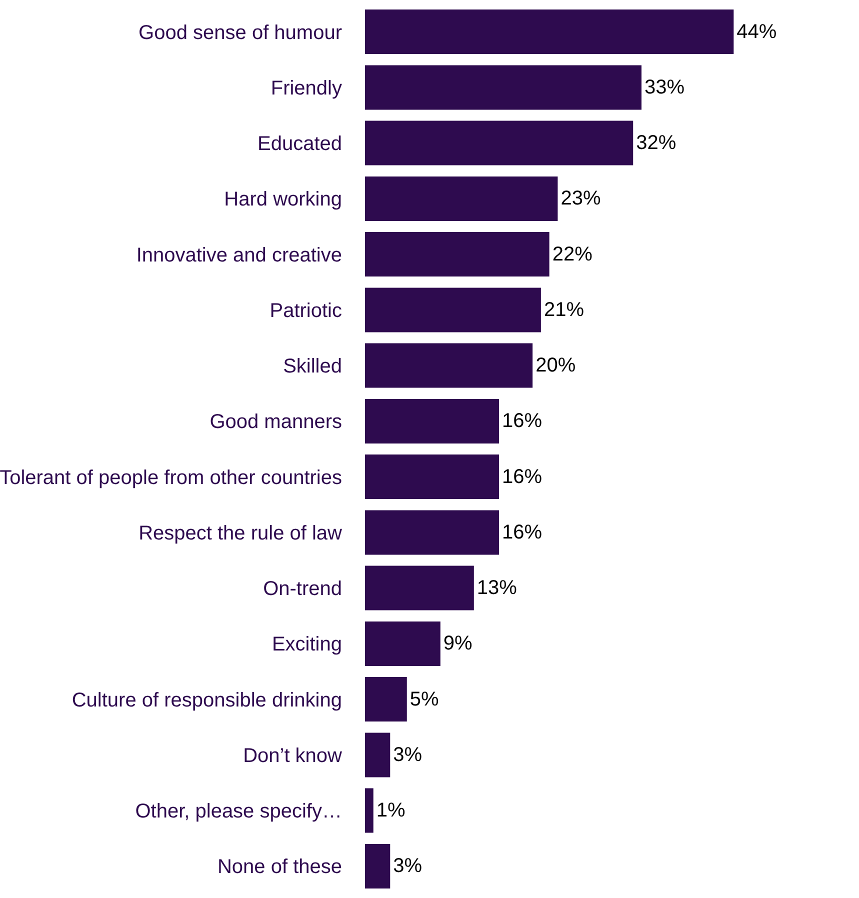 The height and width of the screenshot is (898, 859). Describe the element at coordinates (283, 199) in the screenshot. I see `y-tick-label: Hard working` at that location.